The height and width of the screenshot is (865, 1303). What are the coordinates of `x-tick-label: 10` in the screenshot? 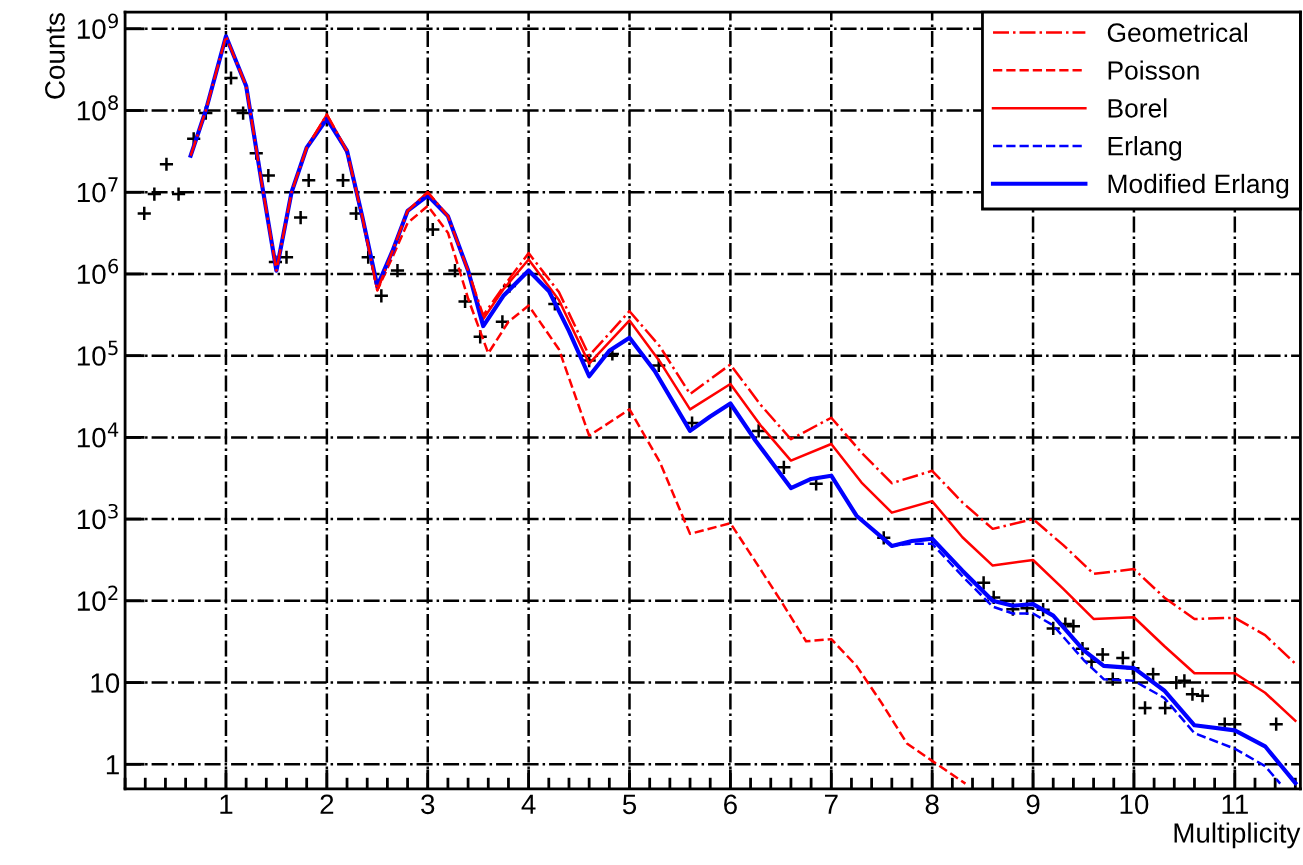 It's located at (1134, 804).